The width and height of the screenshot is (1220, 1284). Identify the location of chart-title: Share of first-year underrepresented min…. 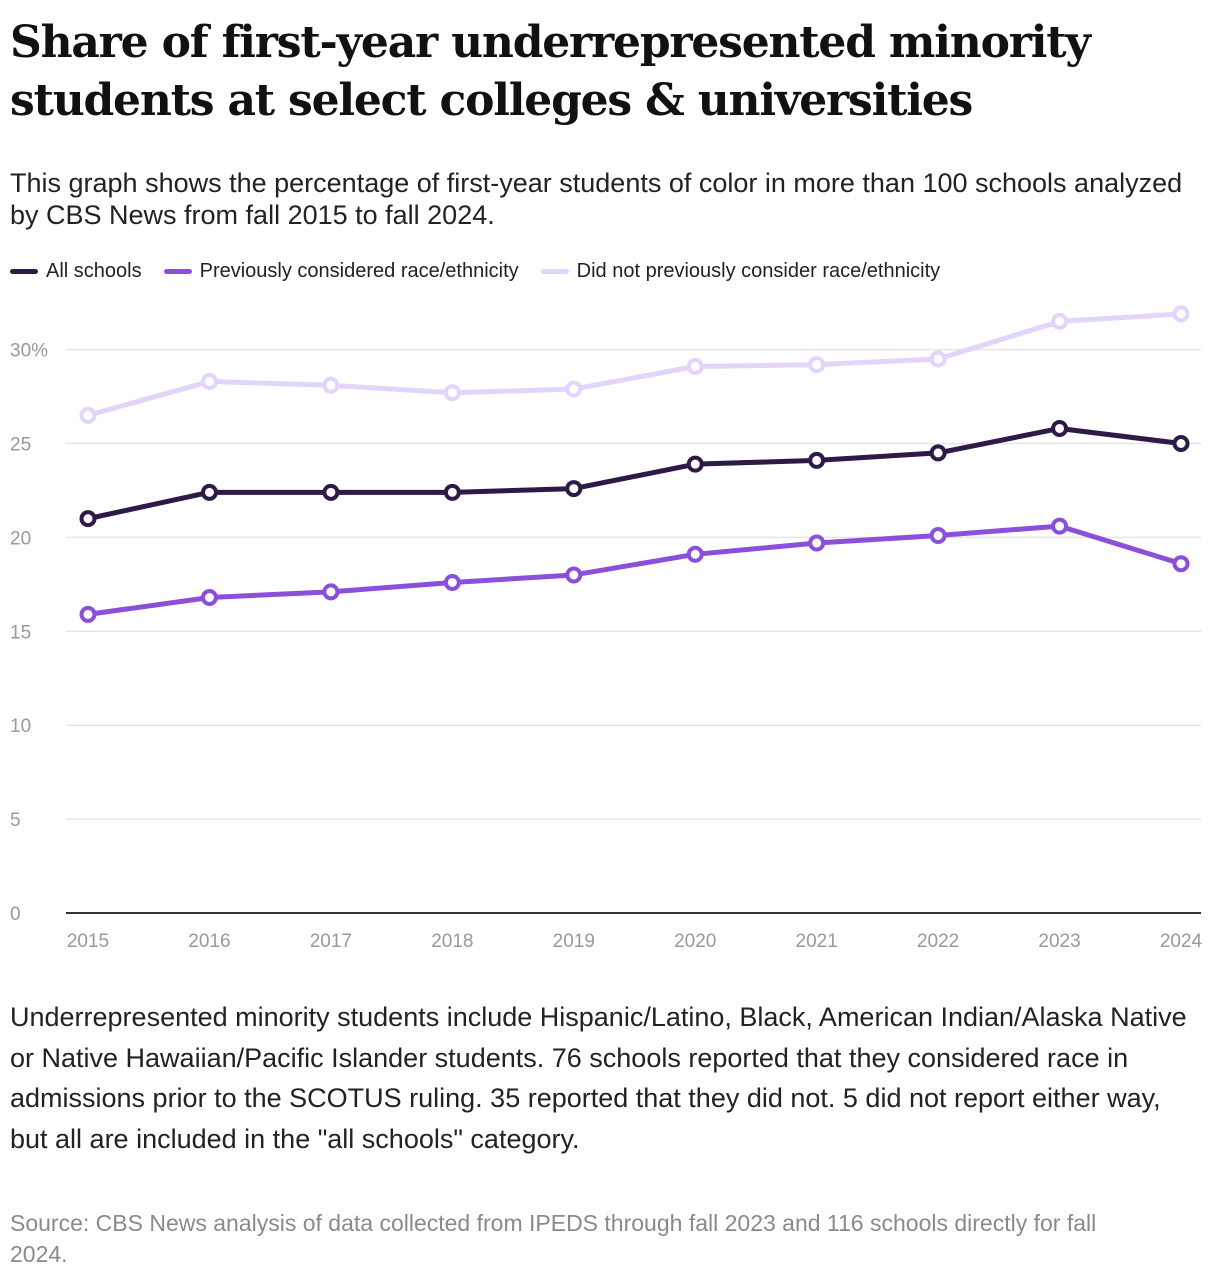
(550, 71).